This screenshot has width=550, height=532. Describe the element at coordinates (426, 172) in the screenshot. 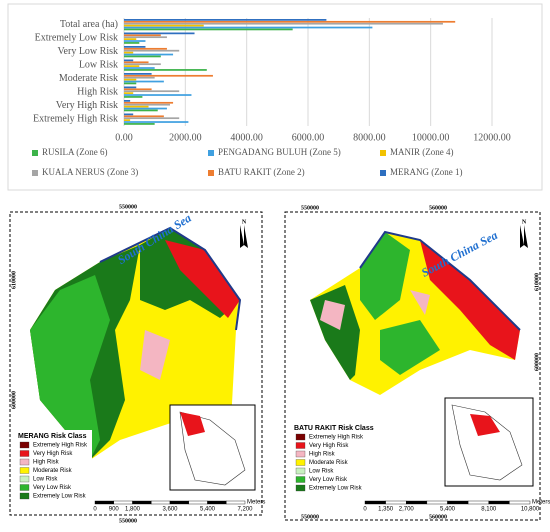

I see `legend-label: MERANG (Zone 1)` at that location.